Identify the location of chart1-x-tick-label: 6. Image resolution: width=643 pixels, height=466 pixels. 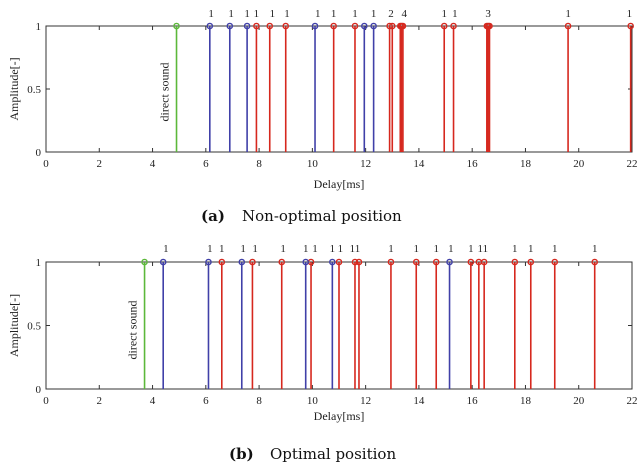
(206, 164).